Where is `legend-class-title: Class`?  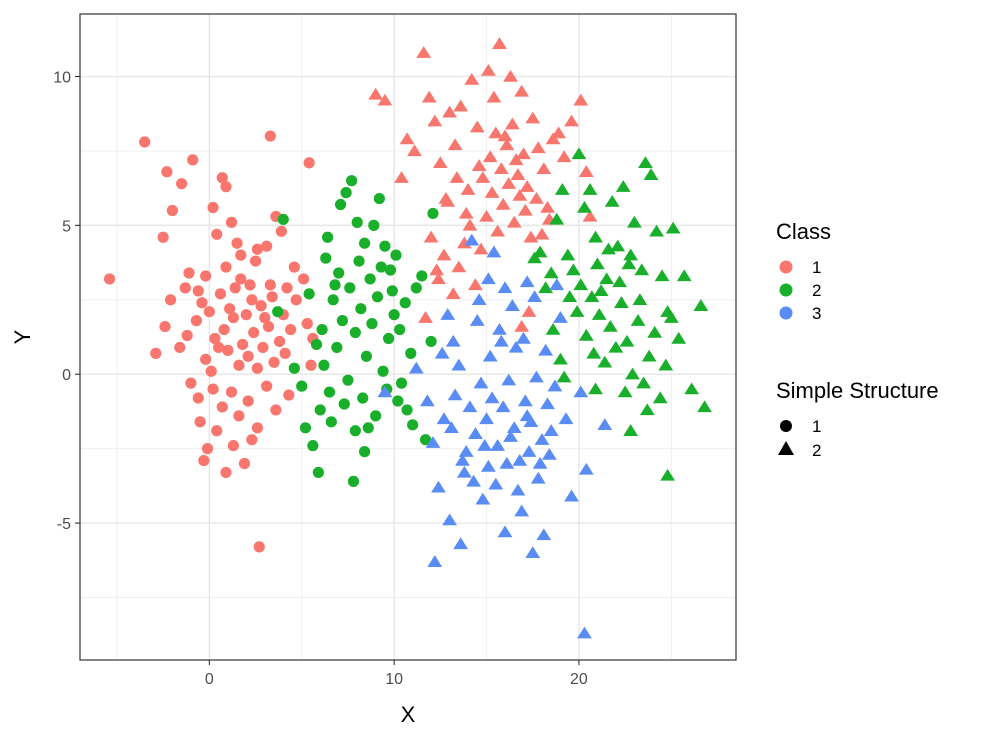
legend-class-title: Class is located at coordinates (803, 231).